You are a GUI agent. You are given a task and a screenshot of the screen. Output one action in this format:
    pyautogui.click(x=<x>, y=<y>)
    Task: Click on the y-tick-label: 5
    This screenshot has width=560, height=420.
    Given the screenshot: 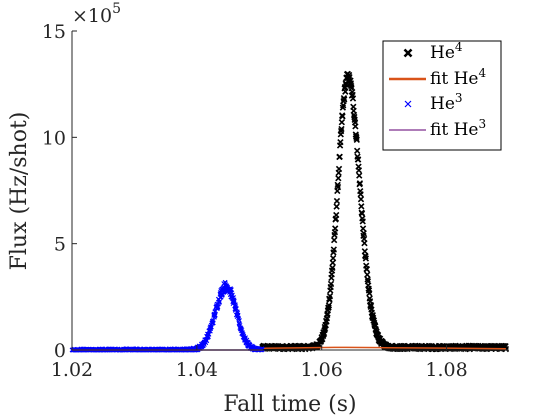 What is the action you would take?
    pyautogui.click(x=60, y=245)
    